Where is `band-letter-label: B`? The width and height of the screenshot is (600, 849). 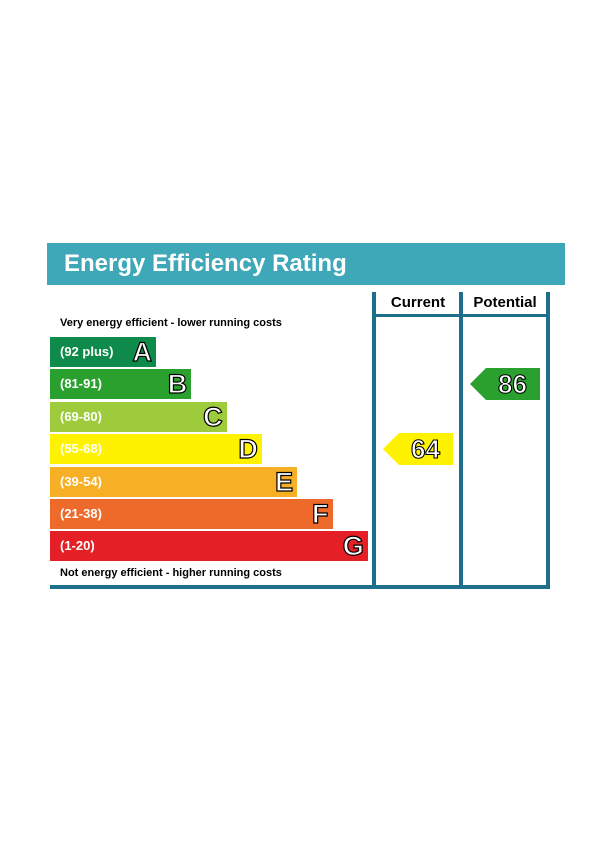
band-letter-label: B is located at coordinates (177, 384).